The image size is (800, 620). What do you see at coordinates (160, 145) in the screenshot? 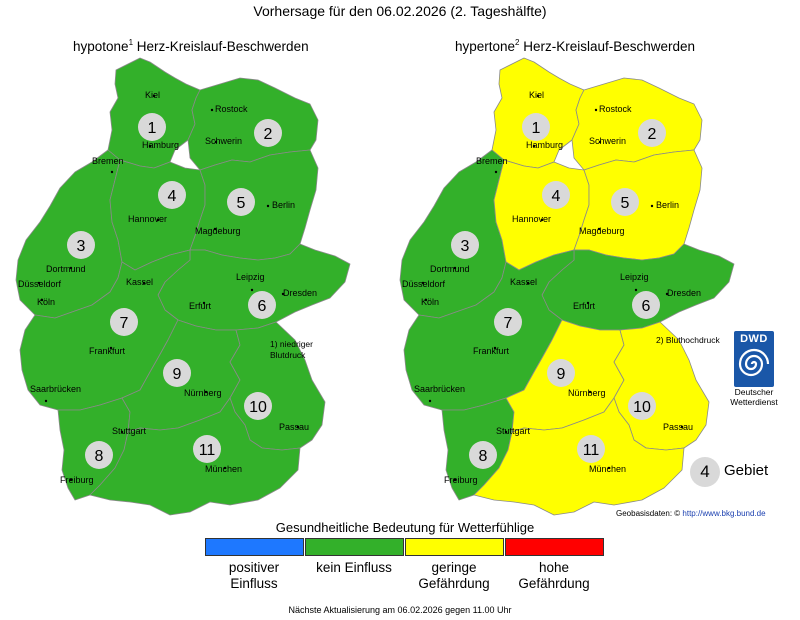
I see `city-label-hamburg: Hamburg` at bounding box center [160, 145].